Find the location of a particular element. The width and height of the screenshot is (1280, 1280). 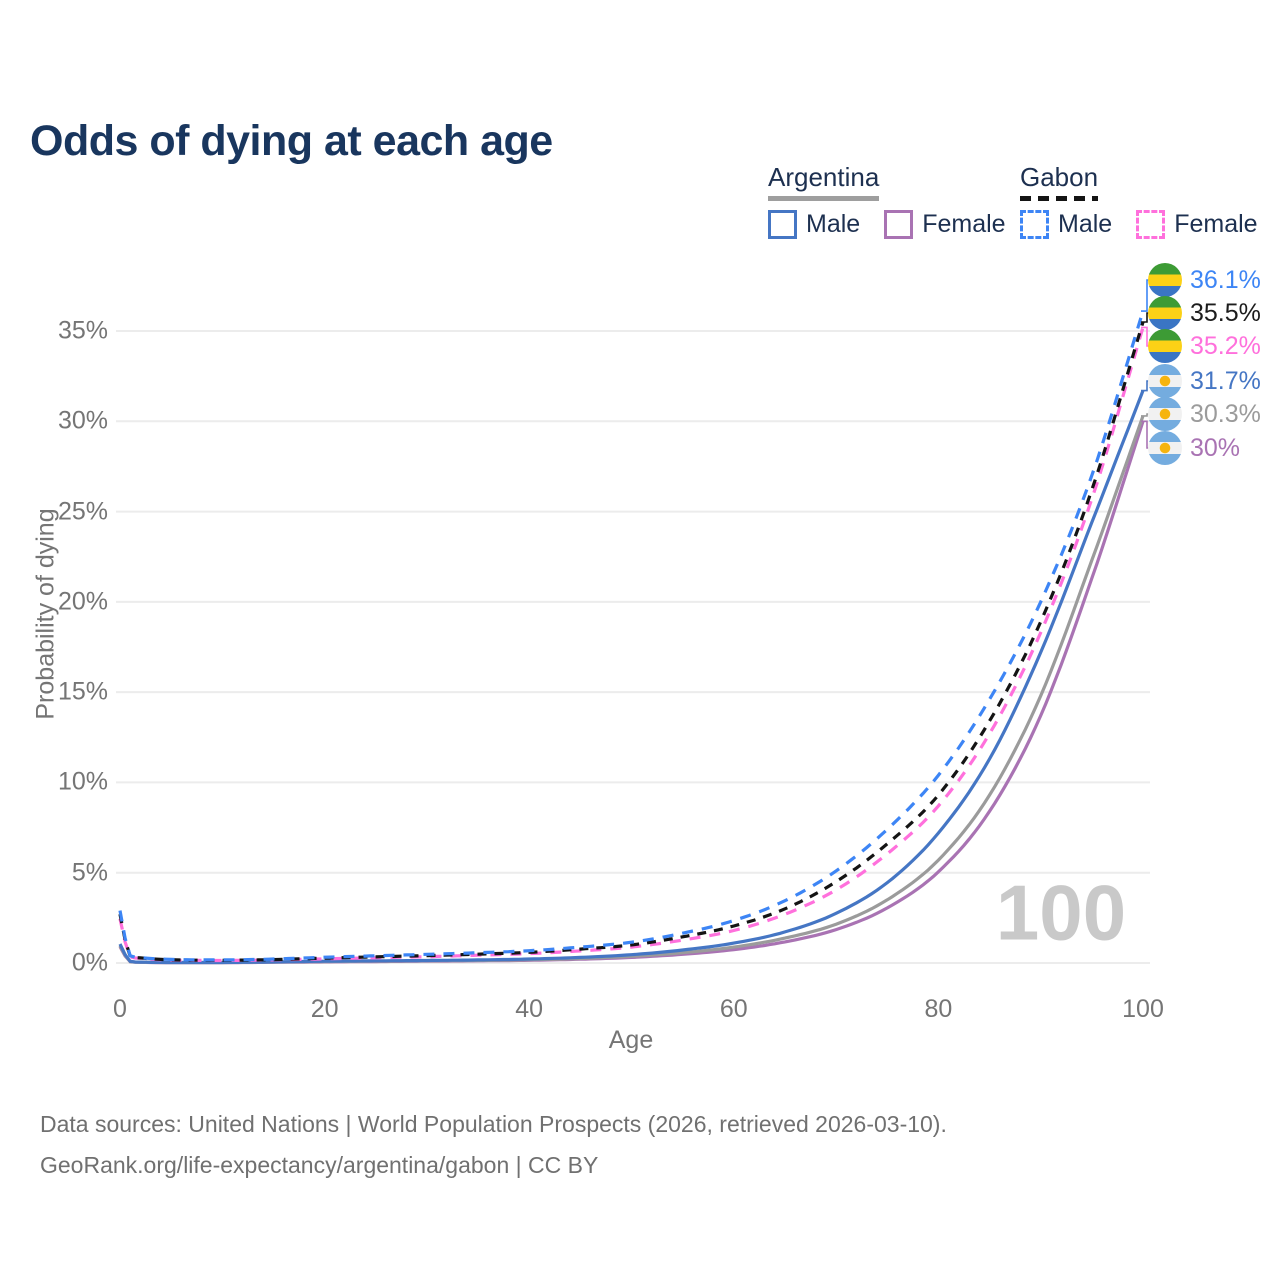

y-tick-label: 10% is located at coordinates (82, 781).